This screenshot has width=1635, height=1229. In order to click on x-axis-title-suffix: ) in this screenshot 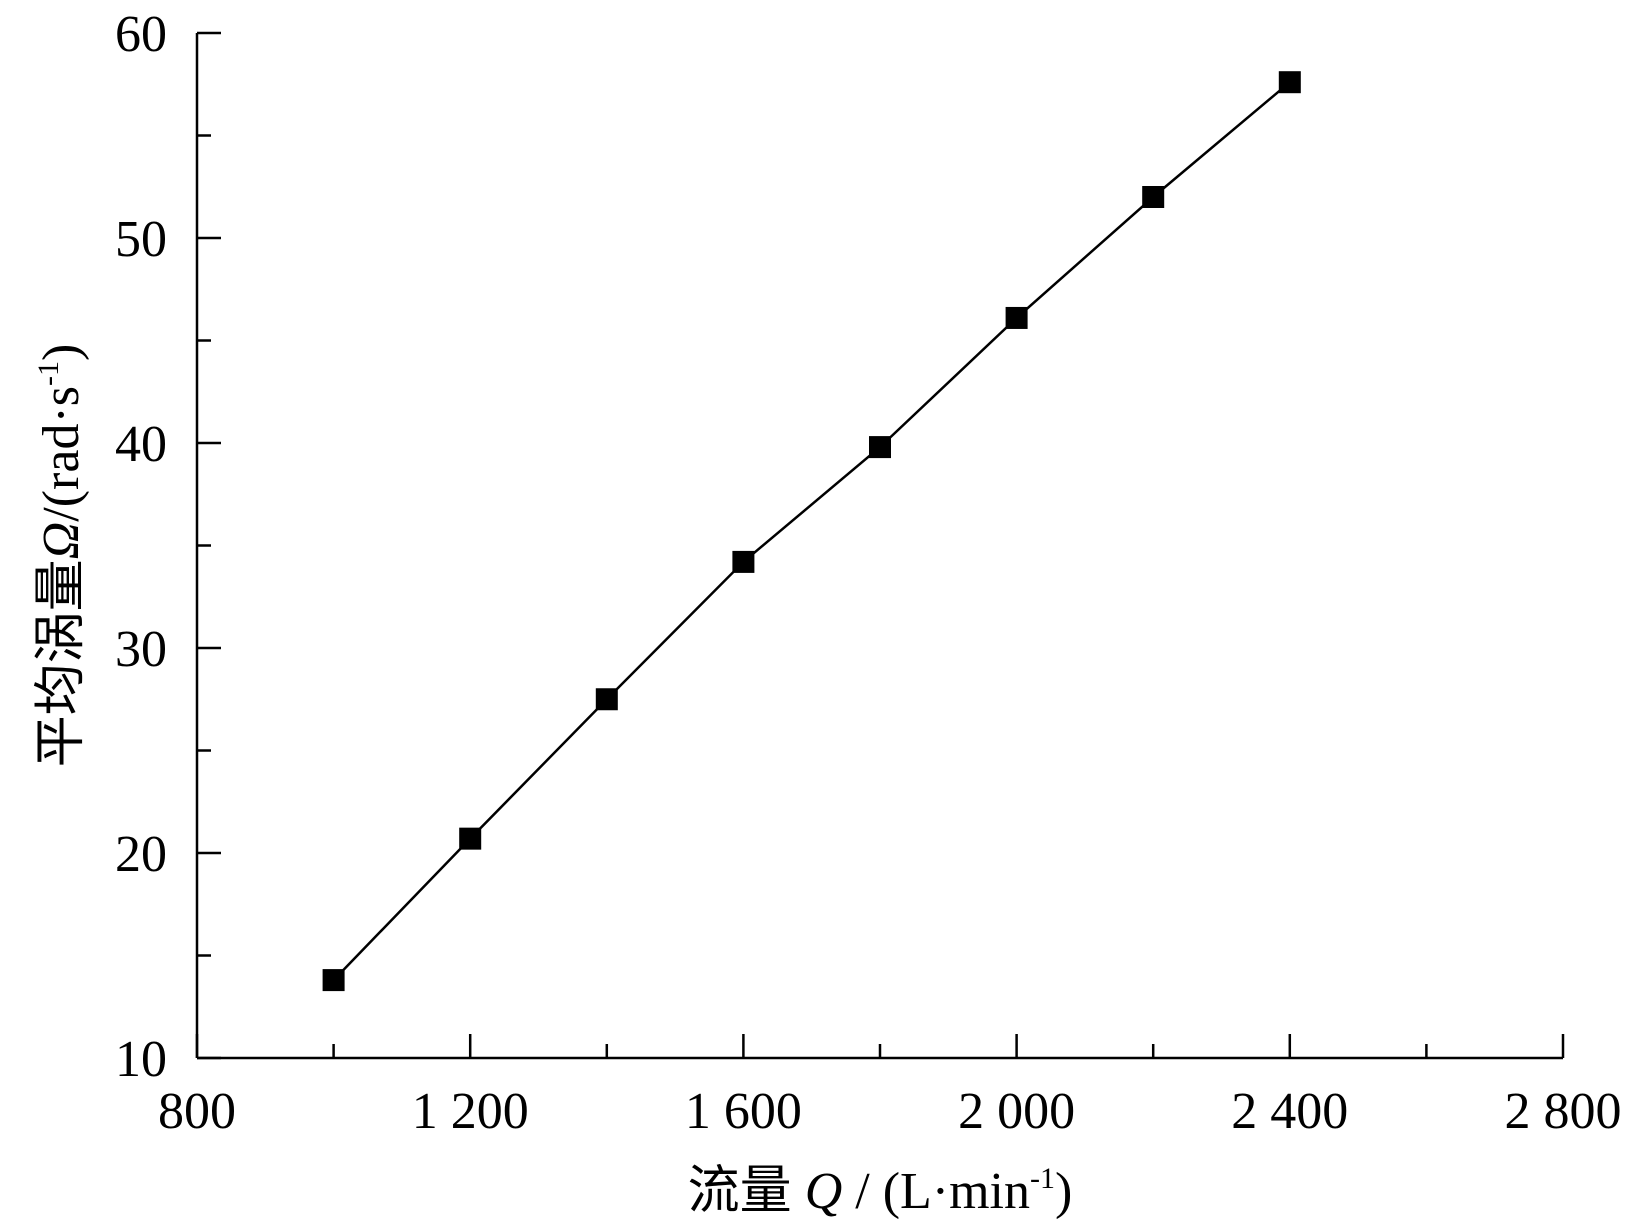, I will do `click(1063, 1191)`.